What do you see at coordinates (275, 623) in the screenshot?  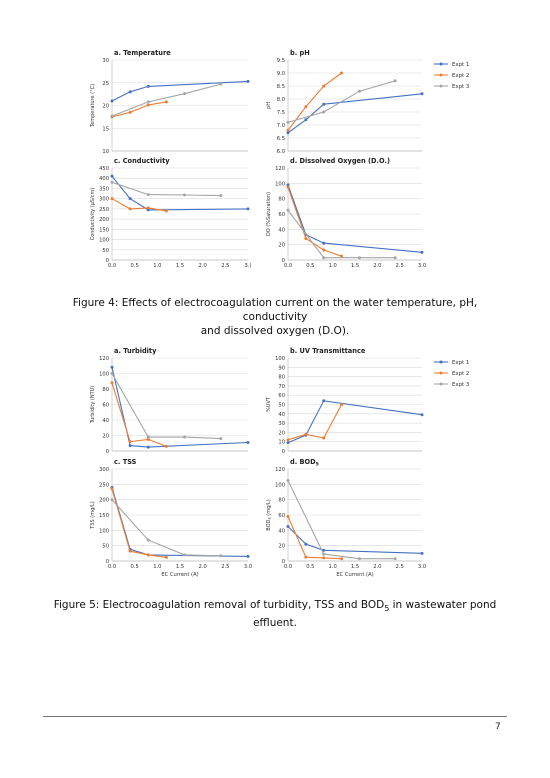 I see `figure-5-caption-line-2: effluent.` at bounding box center [275, 623].